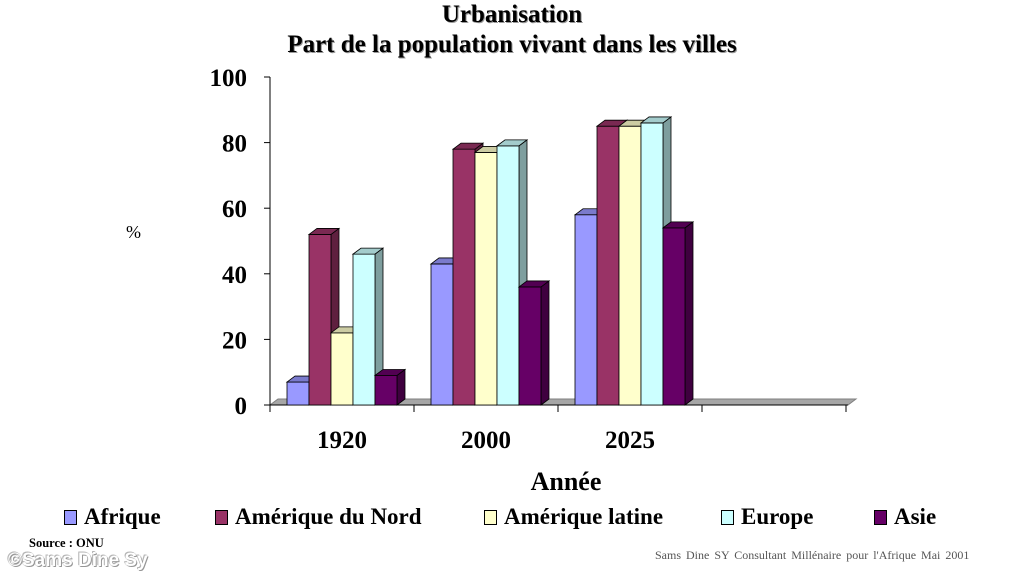 The height and width of the screenshot is (576, 1024). I want to click on source-note: Source : ONU, so click(66, 543).